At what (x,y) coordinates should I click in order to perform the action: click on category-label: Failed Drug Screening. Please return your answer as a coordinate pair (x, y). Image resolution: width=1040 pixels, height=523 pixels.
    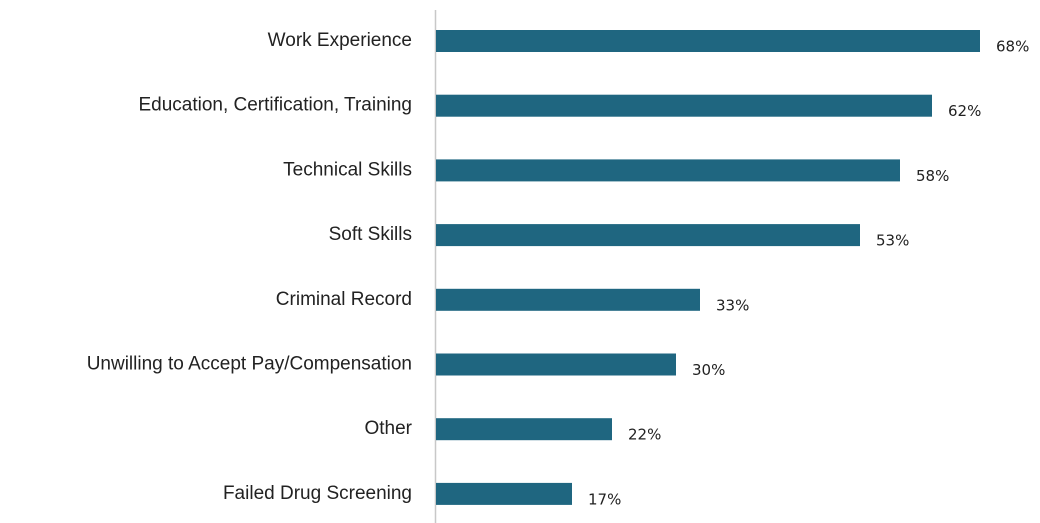
    Looking at the image, I should click on (317, 493).